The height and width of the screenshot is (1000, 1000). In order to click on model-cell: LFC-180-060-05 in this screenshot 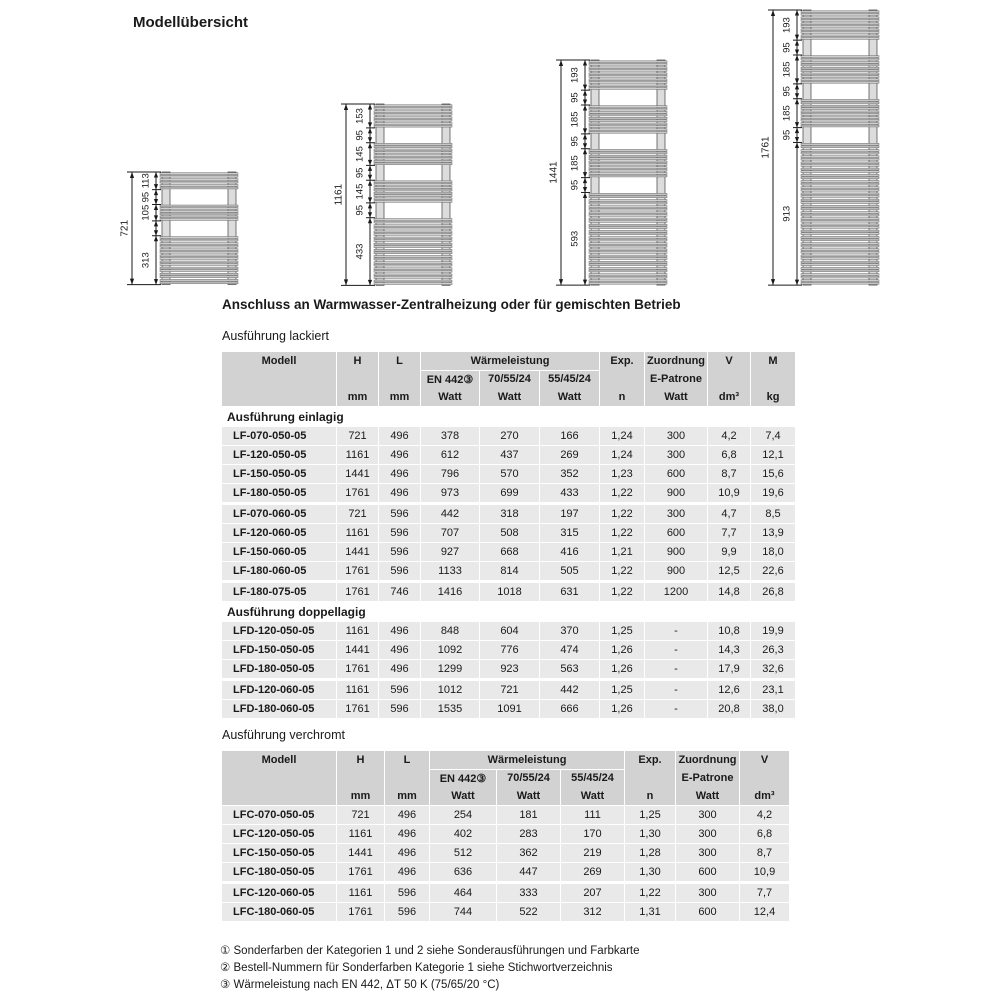, I will do `click(279, 912)`.